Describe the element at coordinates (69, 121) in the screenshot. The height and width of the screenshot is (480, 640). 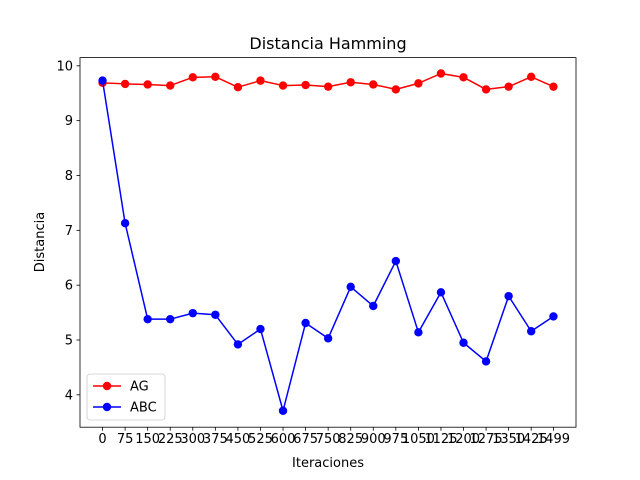
I see `y-tick-label: 9` at that location.